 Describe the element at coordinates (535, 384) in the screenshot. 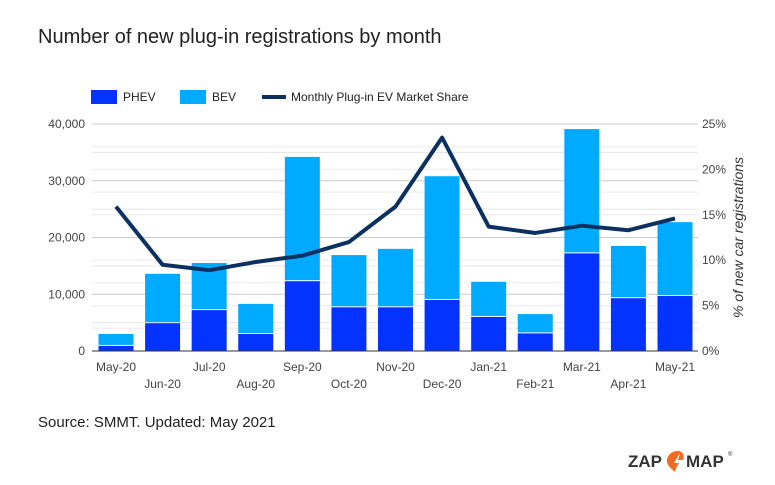

I see `x-tick-label: Feb-21` at that location.